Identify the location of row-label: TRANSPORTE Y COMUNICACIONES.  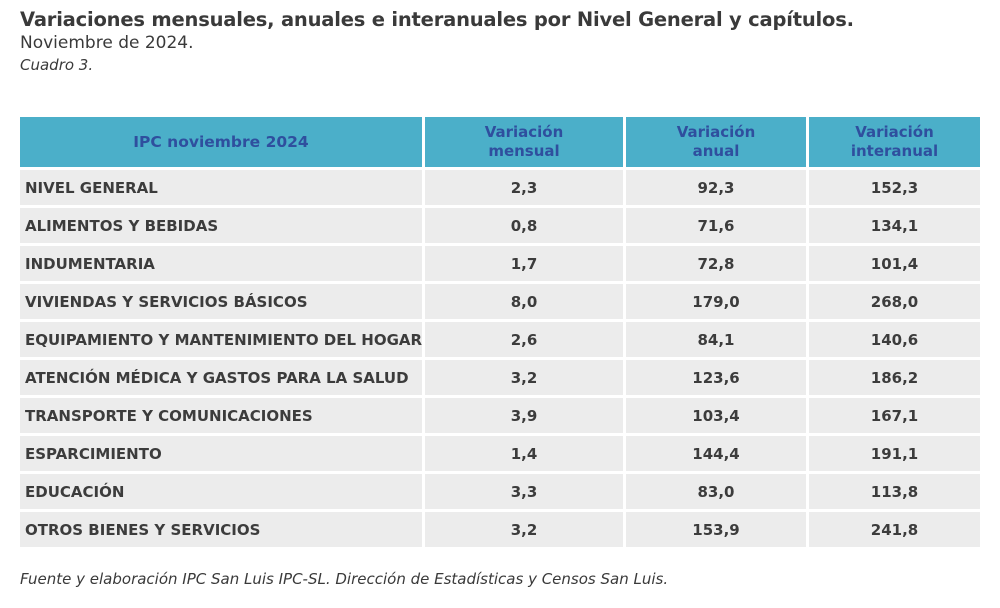
(221, 415).